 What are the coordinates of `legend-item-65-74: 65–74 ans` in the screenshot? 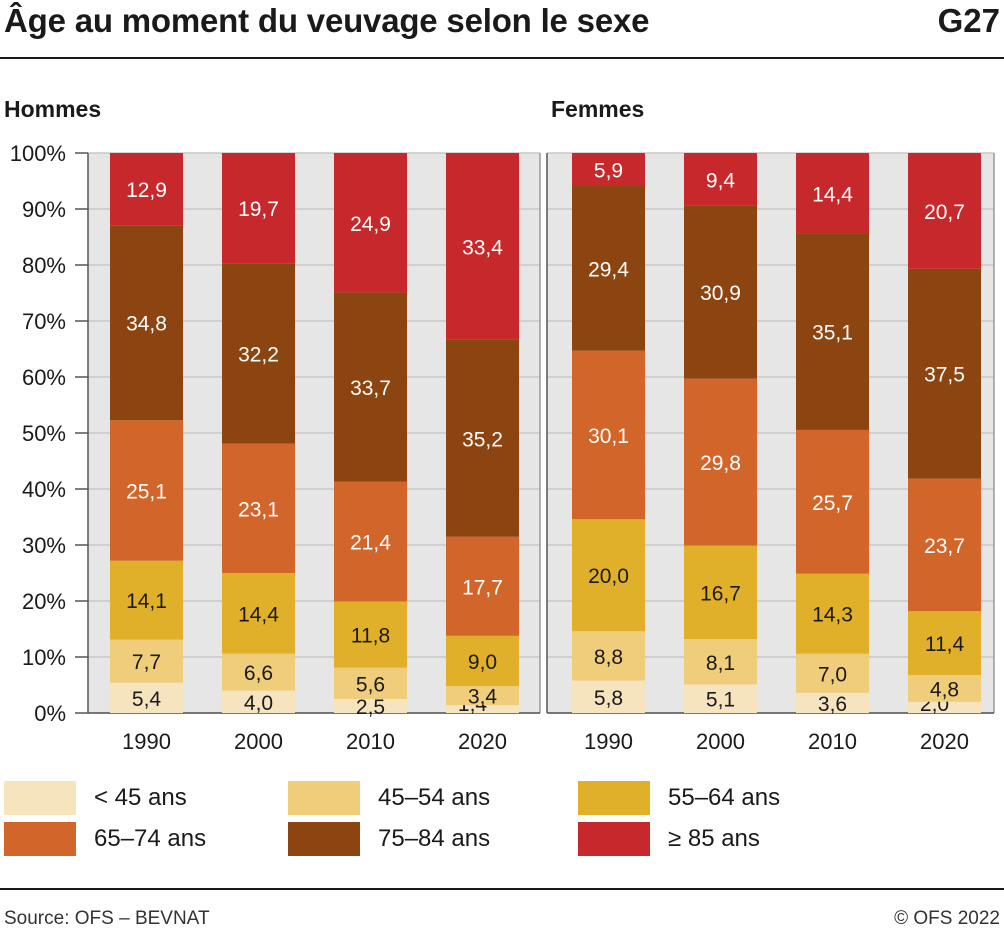 It's located at (105, 839).